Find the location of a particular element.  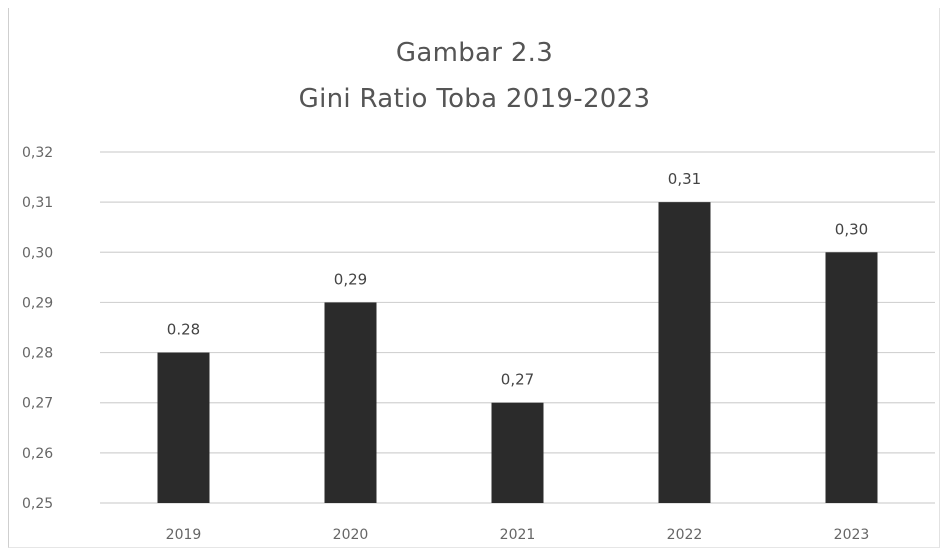

y-tick-label: 0,32 is located at coordinates (37, 153).